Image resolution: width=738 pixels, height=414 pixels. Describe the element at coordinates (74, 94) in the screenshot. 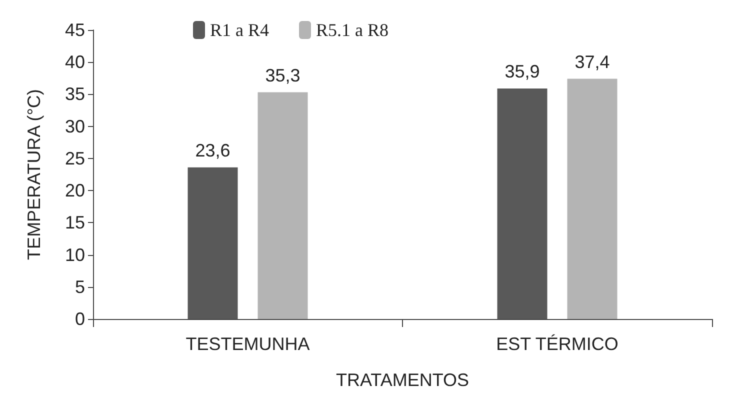

I see `y-tick-label: 35` at that location.